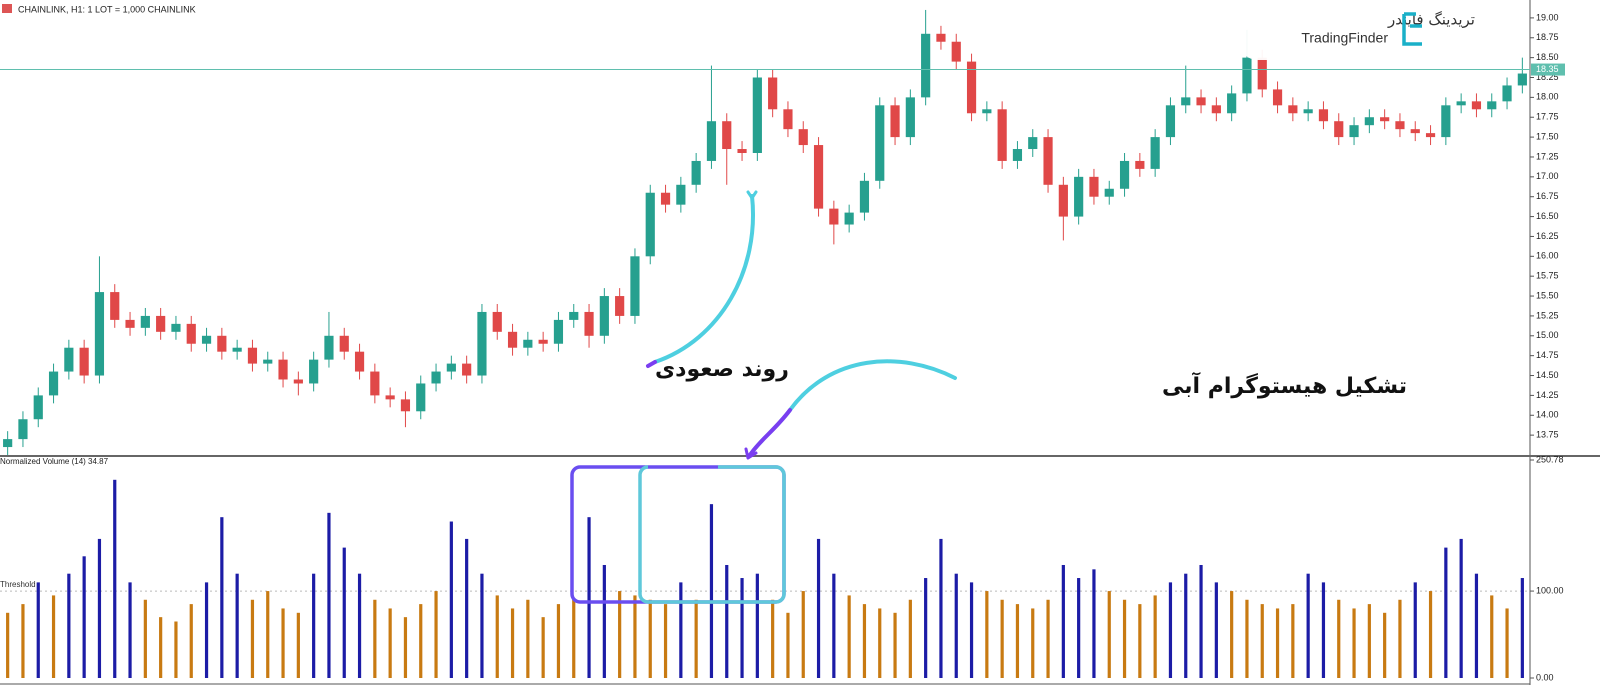 This screenshot has height=700, width=1600. I want to click on last-price-label: 18.35, so click(1547, 69).